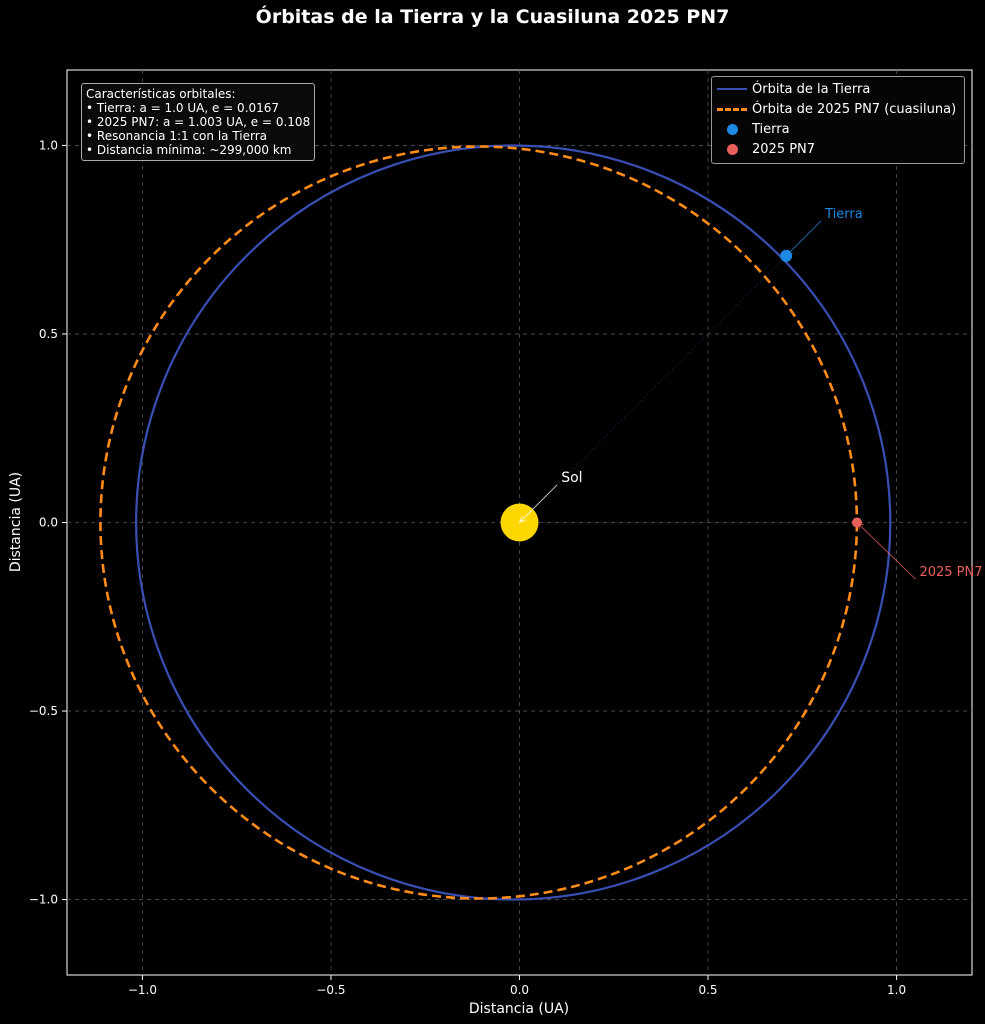  What do you see at coordinates (330, 990) in the screenshot?
I see `x-tick-label: −0.5` at bounding box center [330, 990].